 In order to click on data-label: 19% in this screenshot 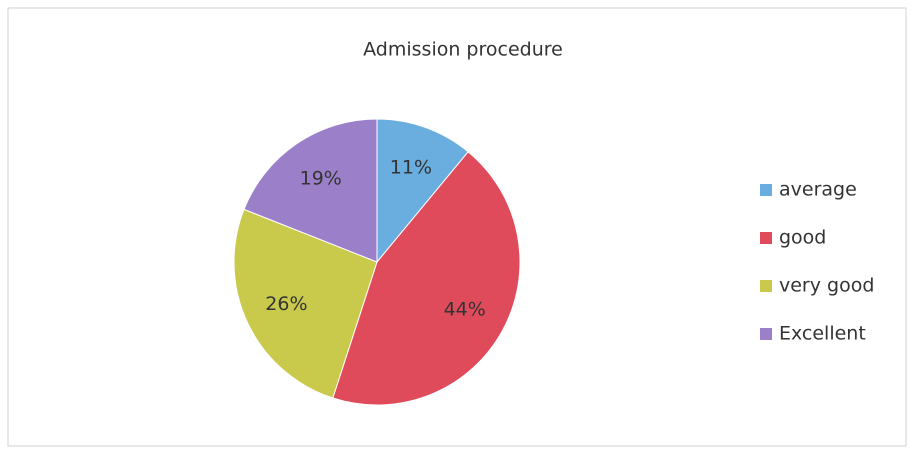, I will do `click(321, 179)`.